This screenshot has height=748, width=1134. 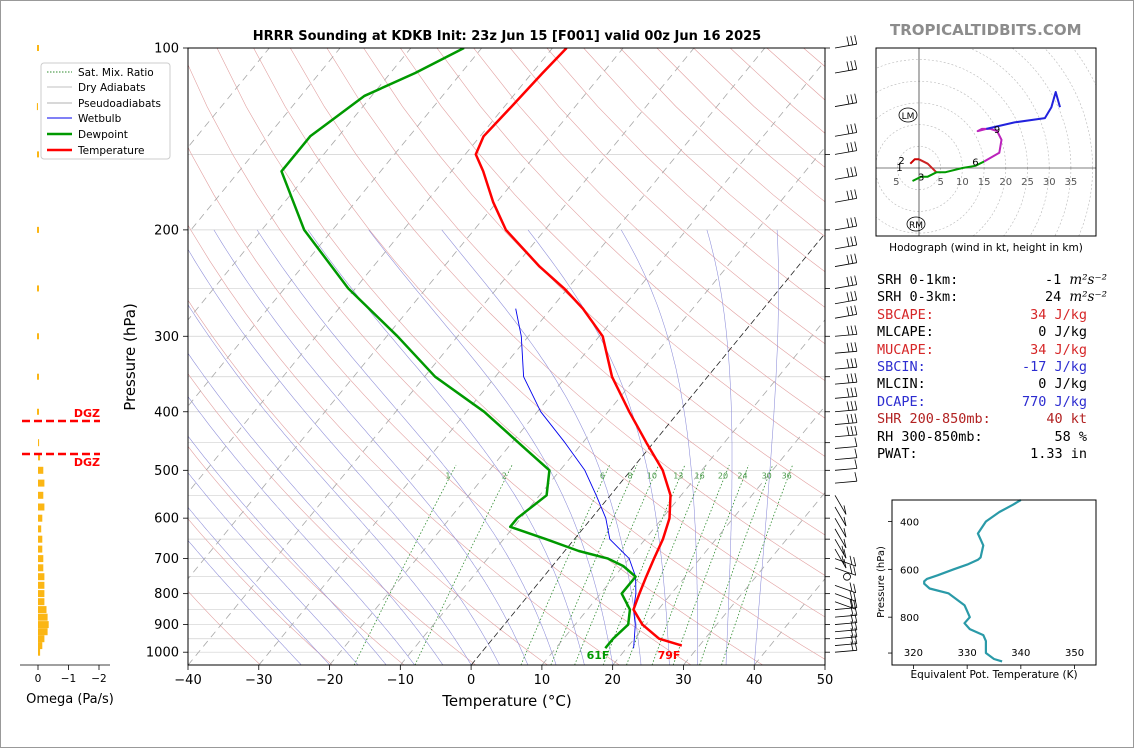 I want to click on hodo-height-label: 9, so click(x=997, y=130).